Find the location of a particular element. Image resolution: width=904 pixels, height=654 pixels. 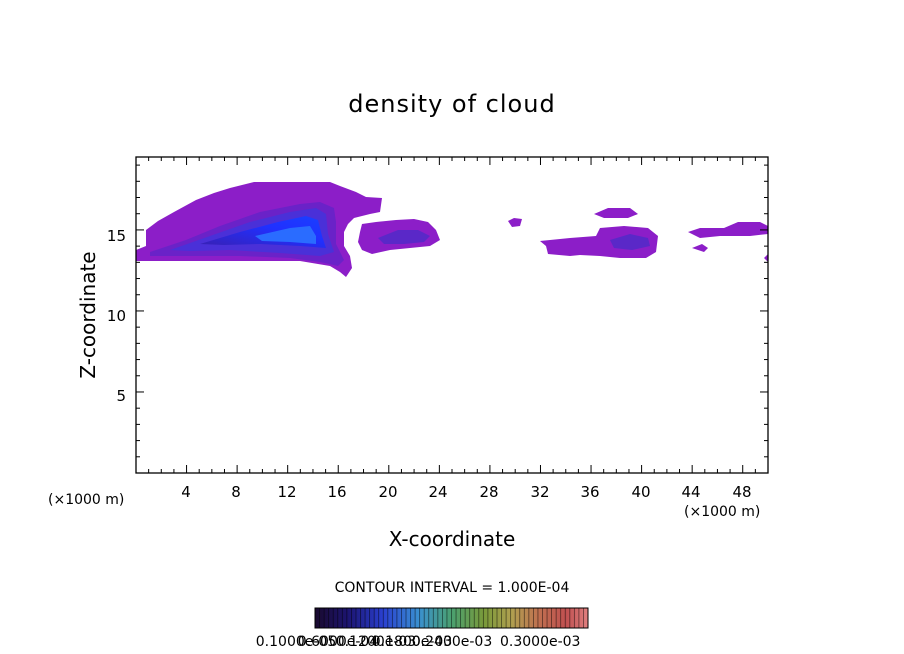

colorbar-label: 0.2400e-03 is located at coordinates (452, 642).